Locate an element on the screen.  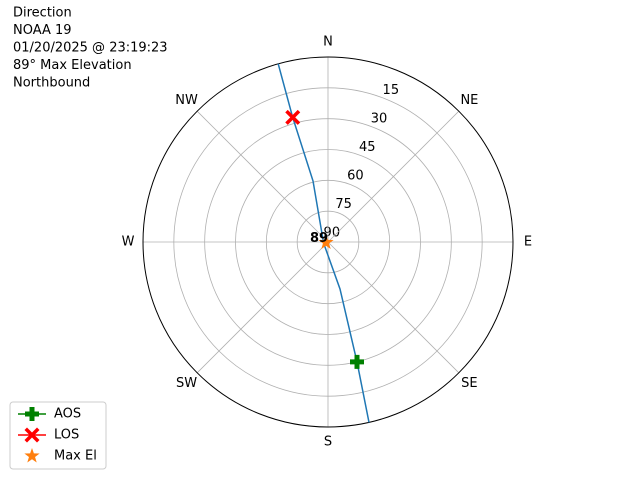
info-line: 89° Max Elevation is located at coordinates (72, 65).